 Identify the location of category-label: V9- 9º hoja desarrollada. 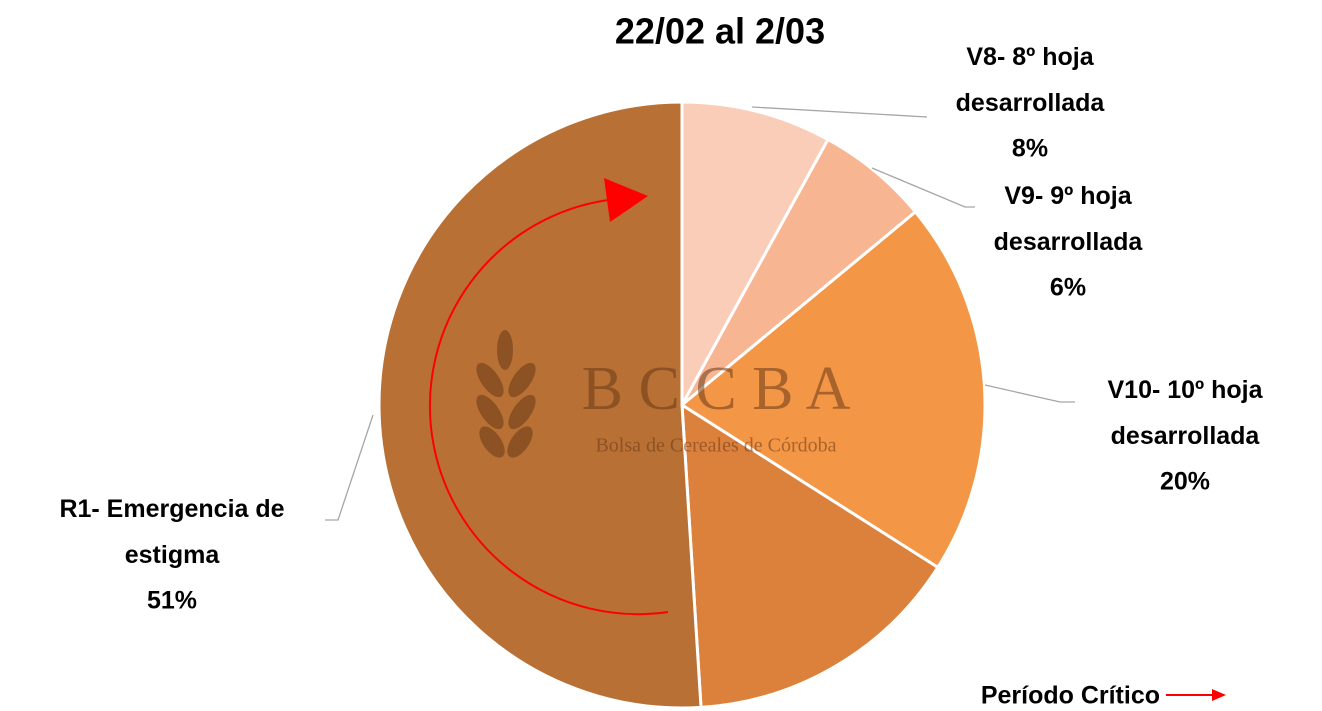
(1069, 219).